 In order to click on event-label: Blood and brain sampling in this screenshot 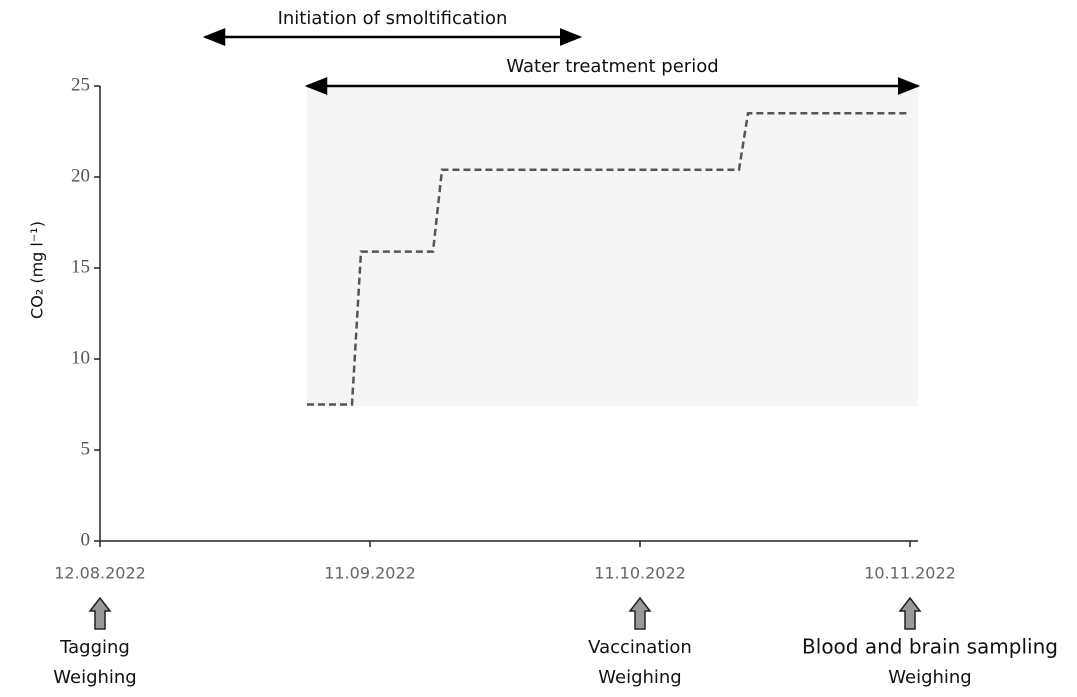, I will do `click(930, 647)`.